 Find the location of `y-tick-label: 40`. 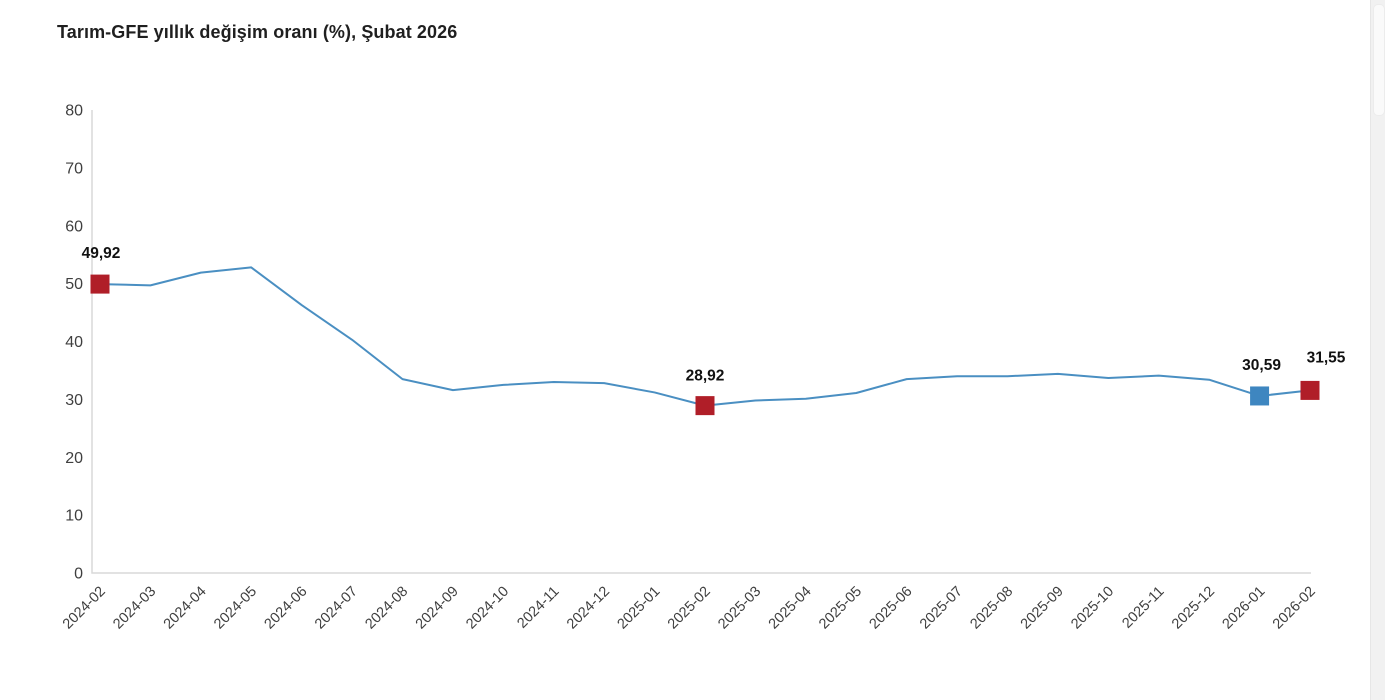

y-tick-label: 40 is located at coordinates (74, 342).